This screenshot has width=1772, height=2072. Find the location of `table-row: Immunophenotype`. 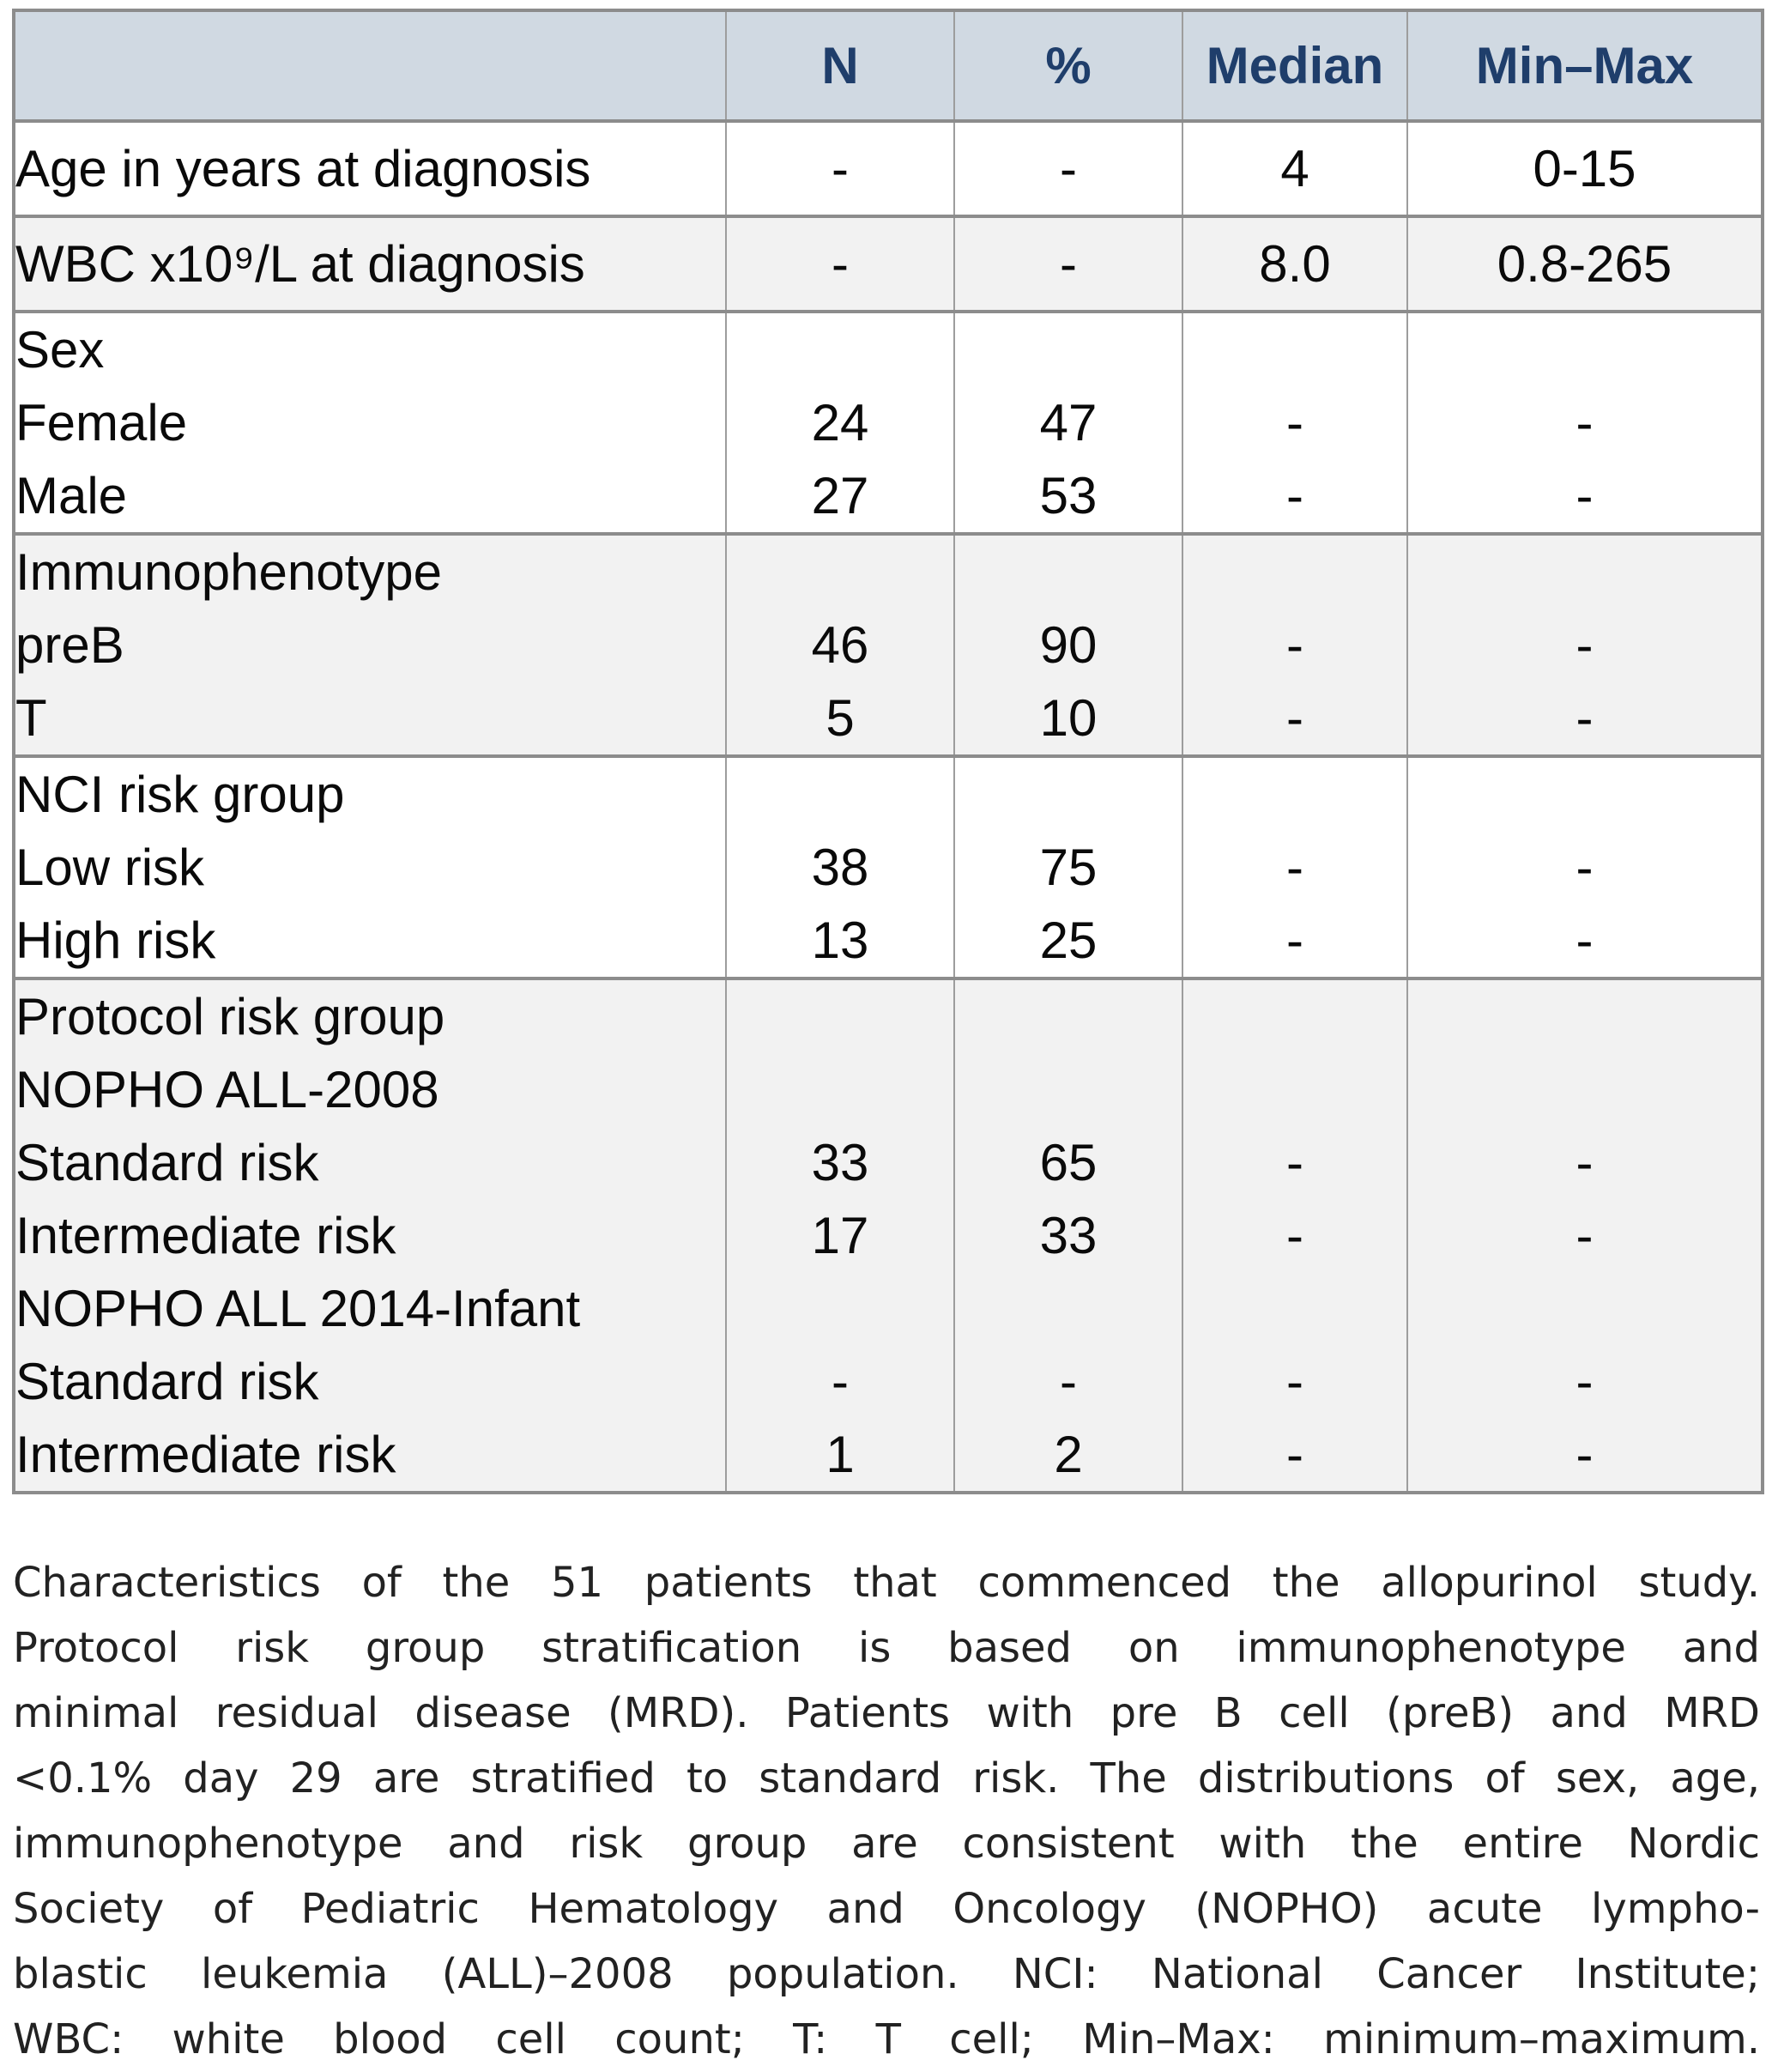

table-row: Immunophenotype is located at coordinates (888, 570).